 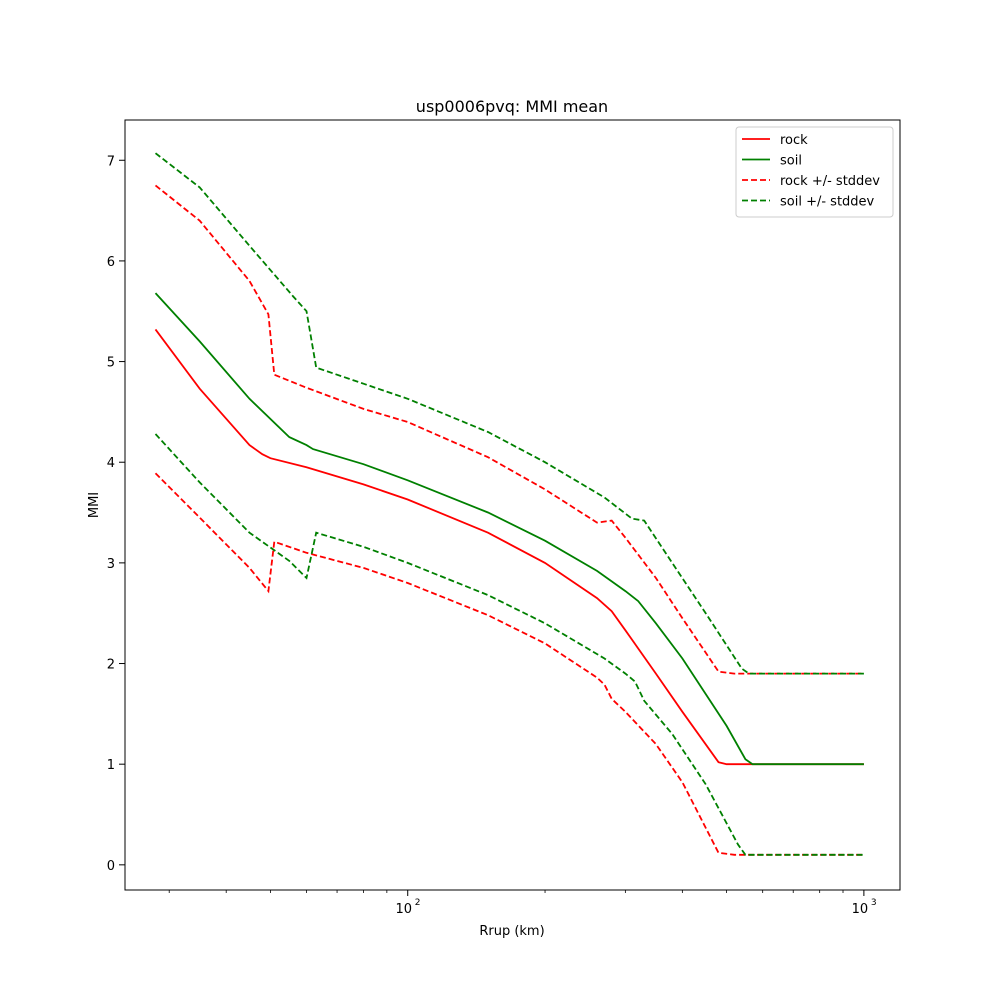 What do you see at coordinates (111, 463) in the screenshot?
I see `y-tick-label-4: 4` at bounding box center [111, 463].